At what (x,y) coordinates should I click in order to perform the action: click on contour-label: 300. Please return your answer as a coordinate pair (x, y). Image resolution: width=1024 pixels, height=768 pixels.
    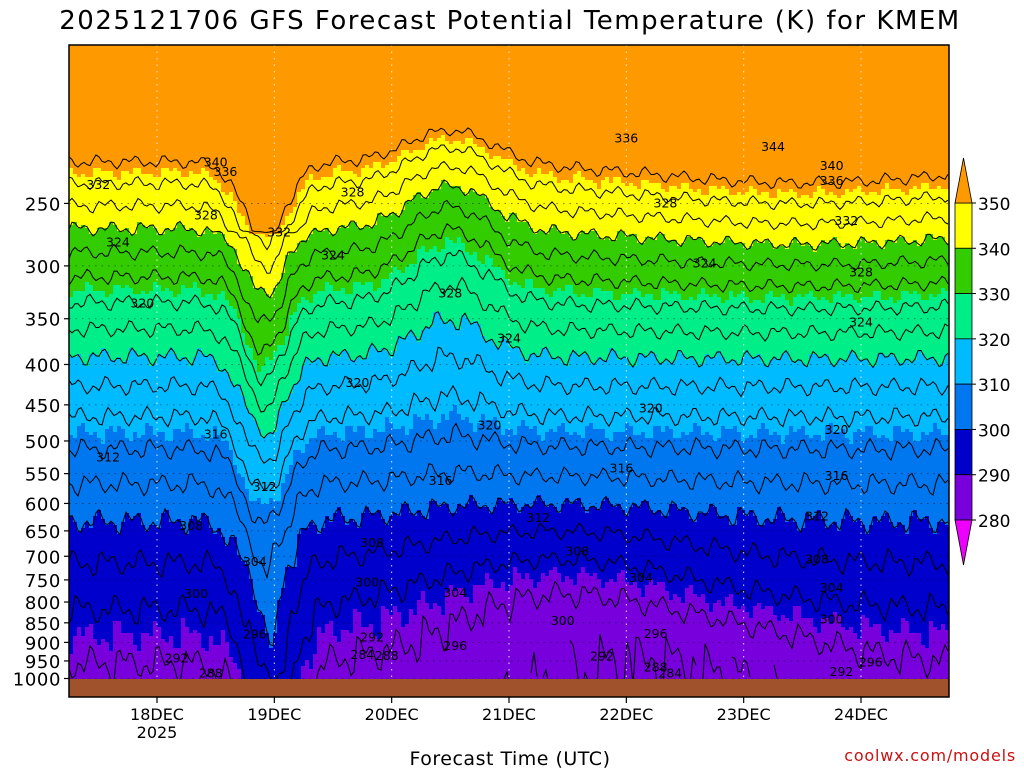
    Looking at the image, I should click on (832, 619).